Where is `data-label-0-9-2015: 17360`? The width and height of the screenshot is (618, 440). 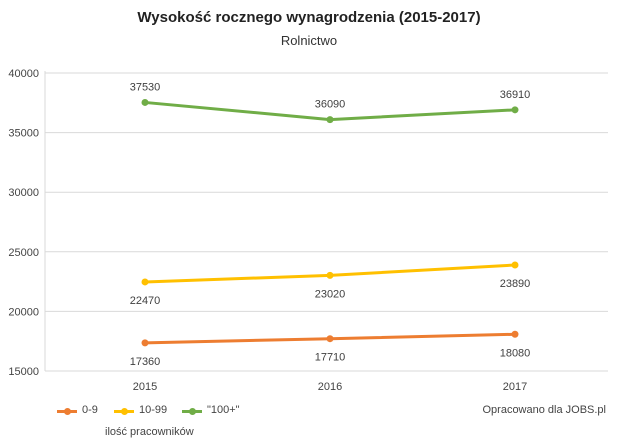
data-label-0-9-2015: 17360 is located at coordinates (145, 362).